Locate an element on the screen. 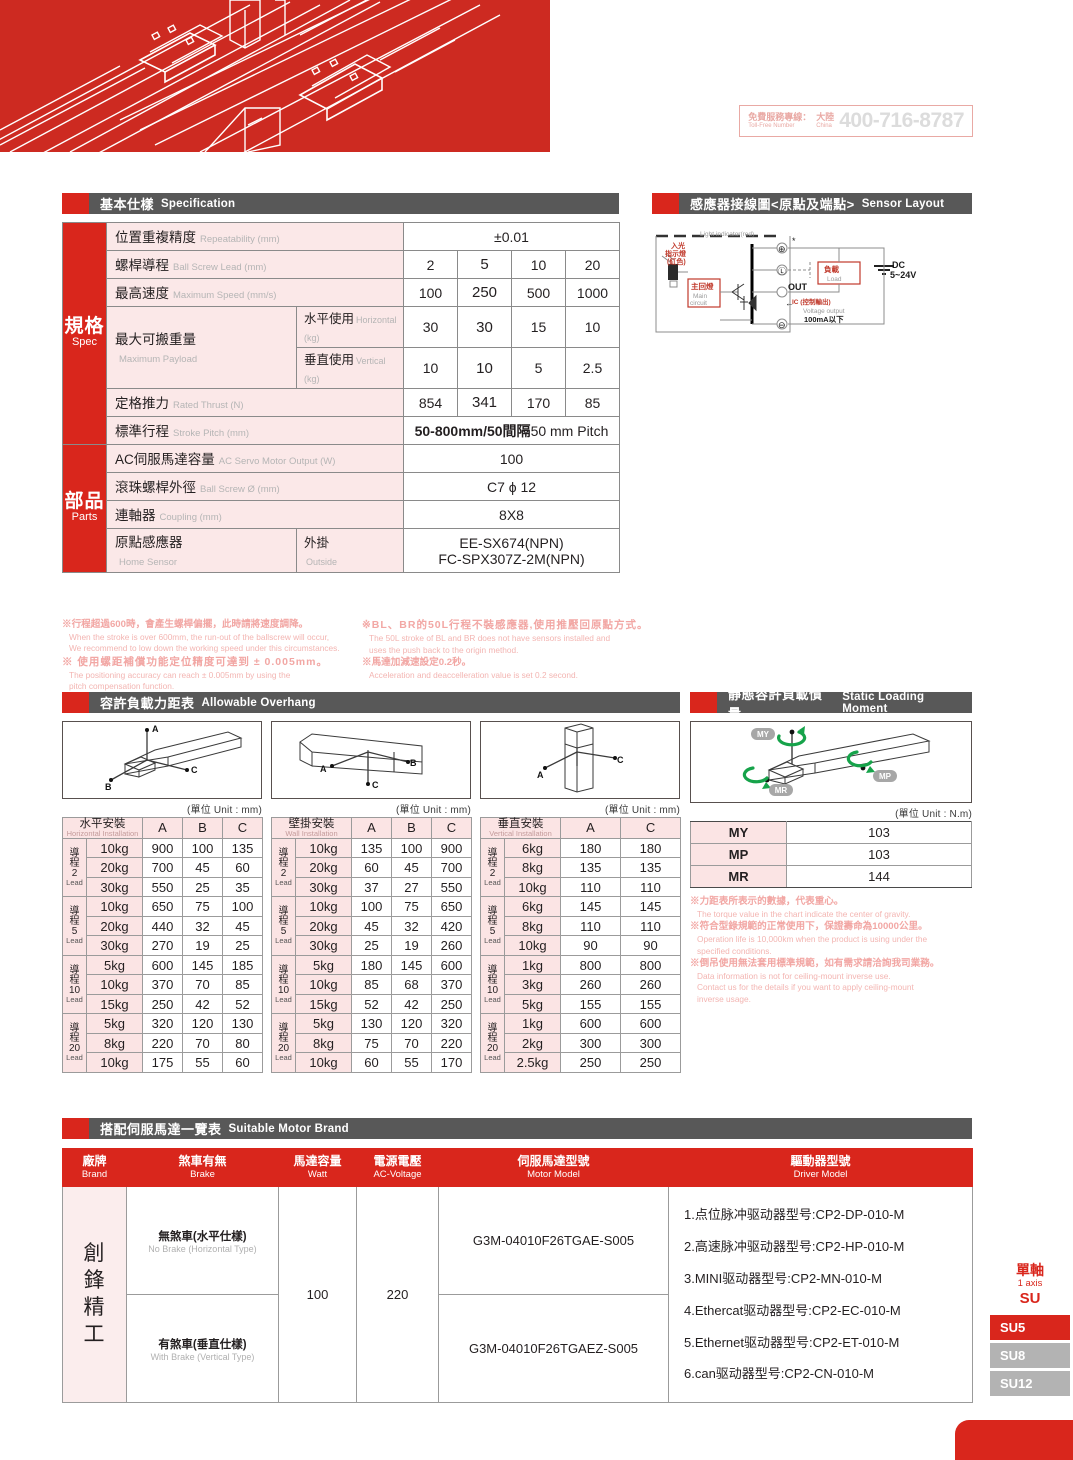  value-cell: 270 is located at coordinates (162, 945).